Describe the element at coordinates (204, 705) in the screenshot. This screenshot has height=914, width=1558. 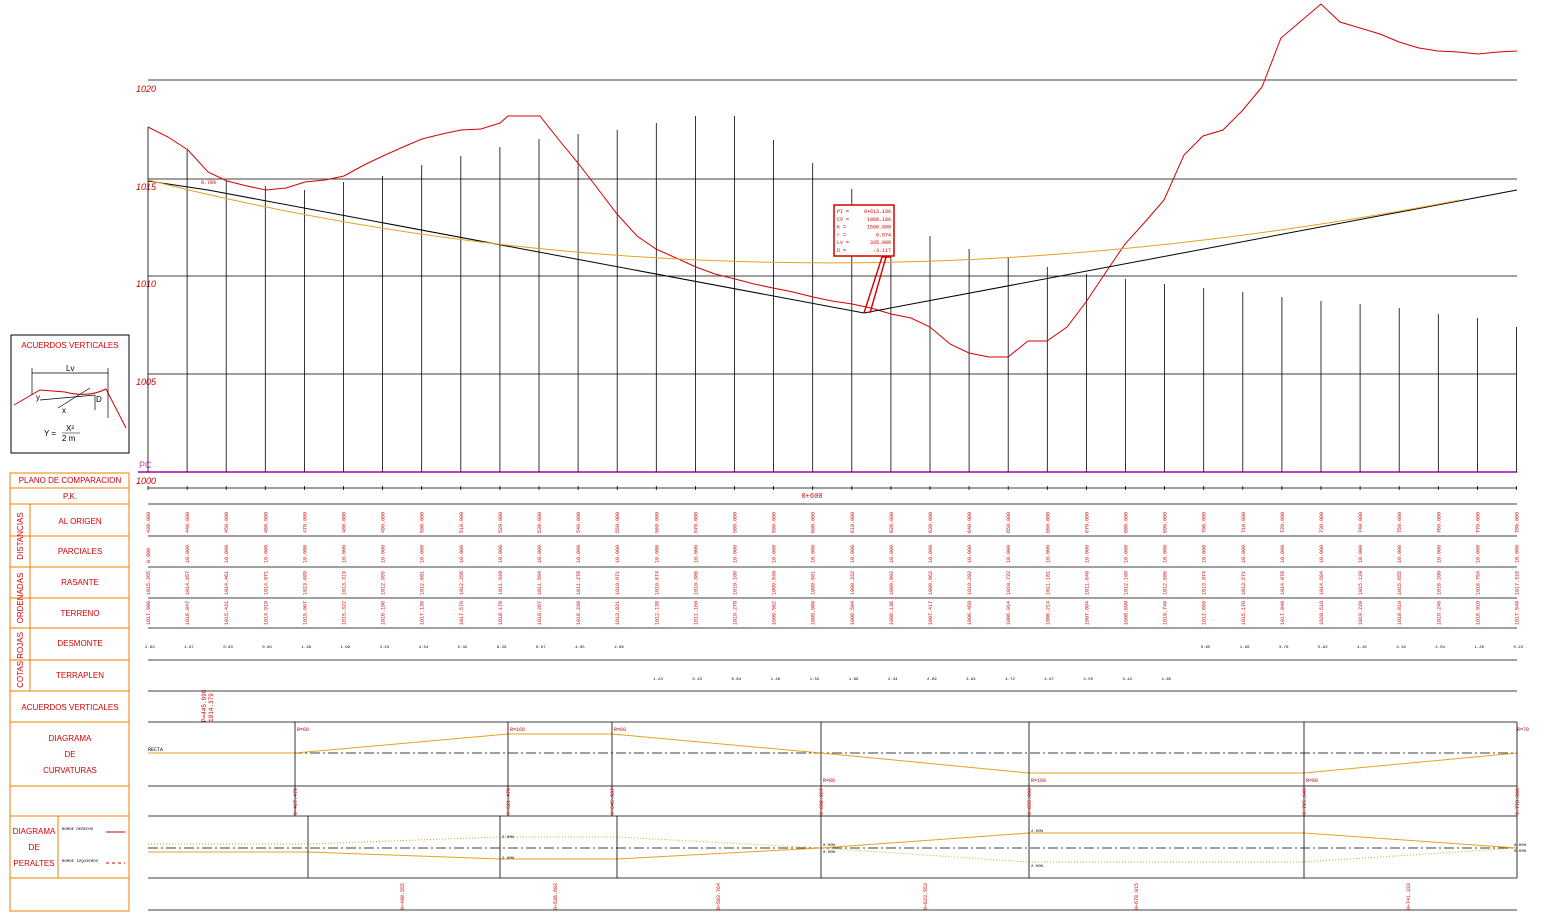
I see `acuerdo-label-pk: P=445.998` at that location.